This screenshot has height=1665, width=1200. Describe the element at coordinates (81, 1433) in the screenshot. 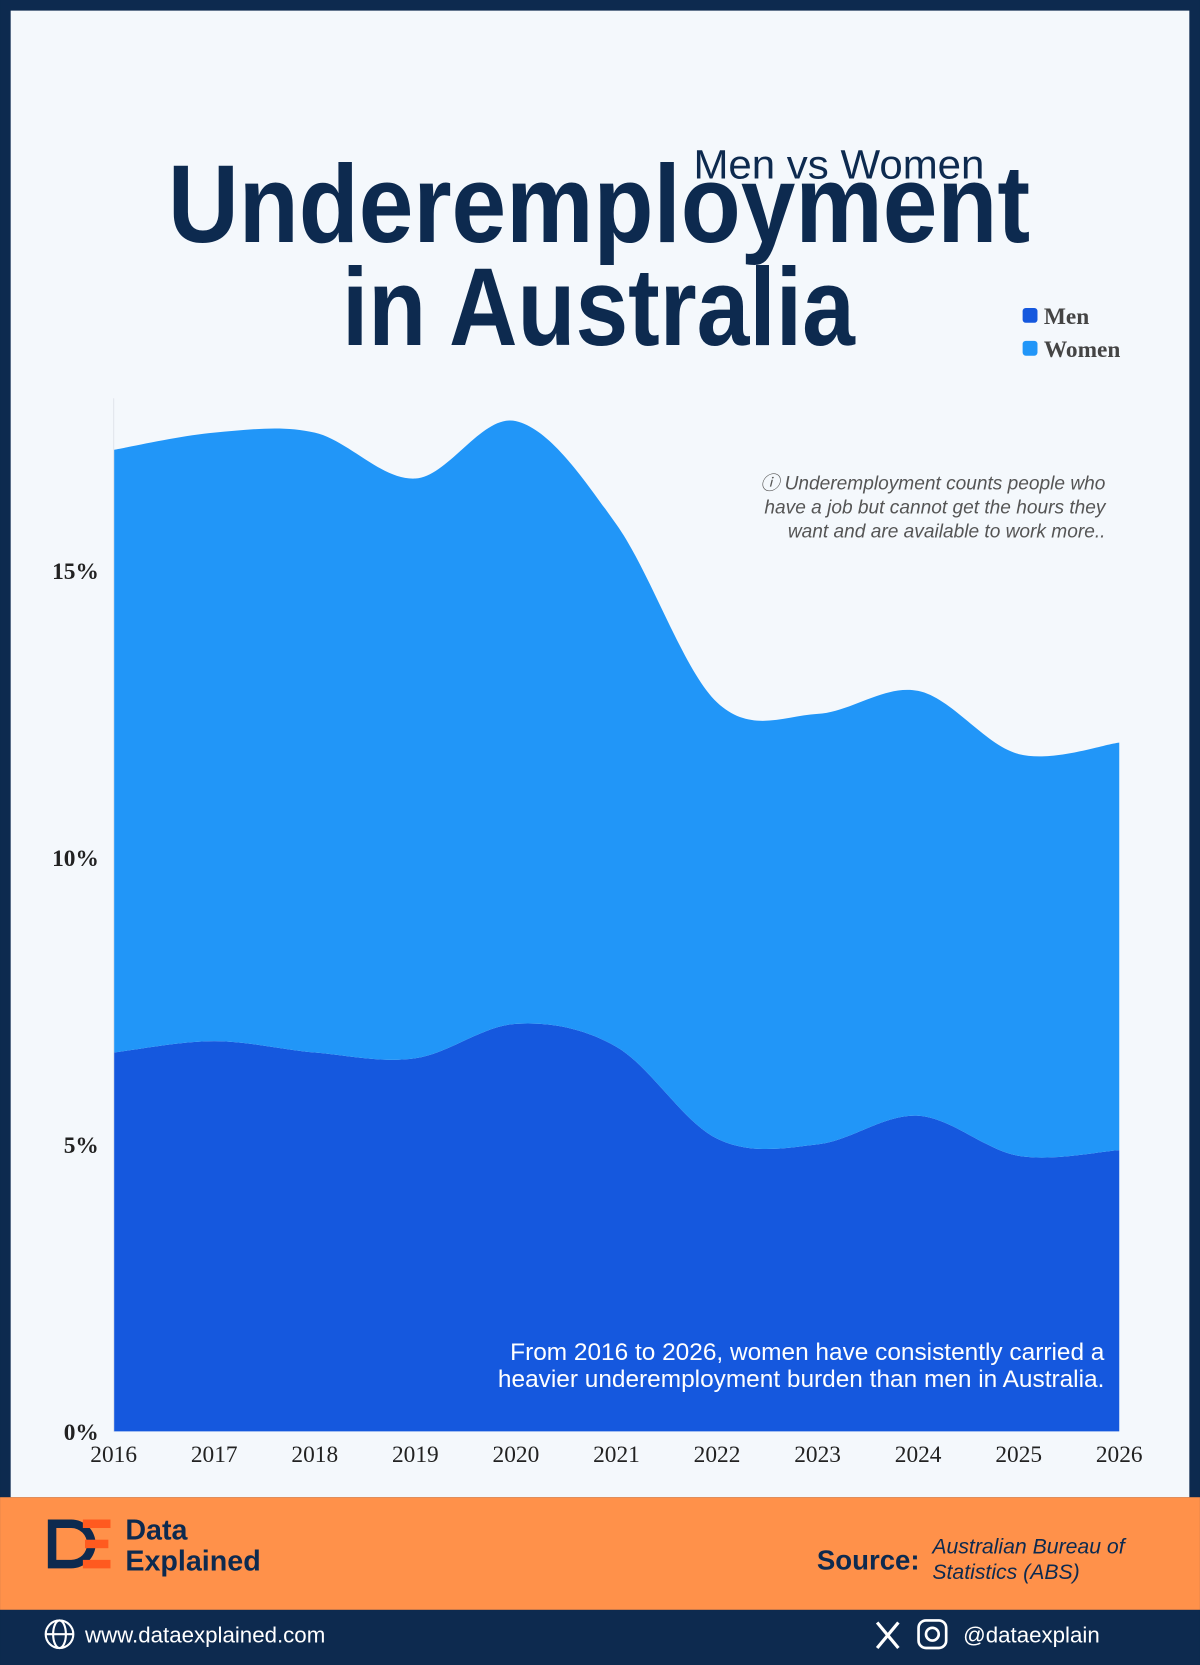

I see `y-tick-label: 0%` at that location.